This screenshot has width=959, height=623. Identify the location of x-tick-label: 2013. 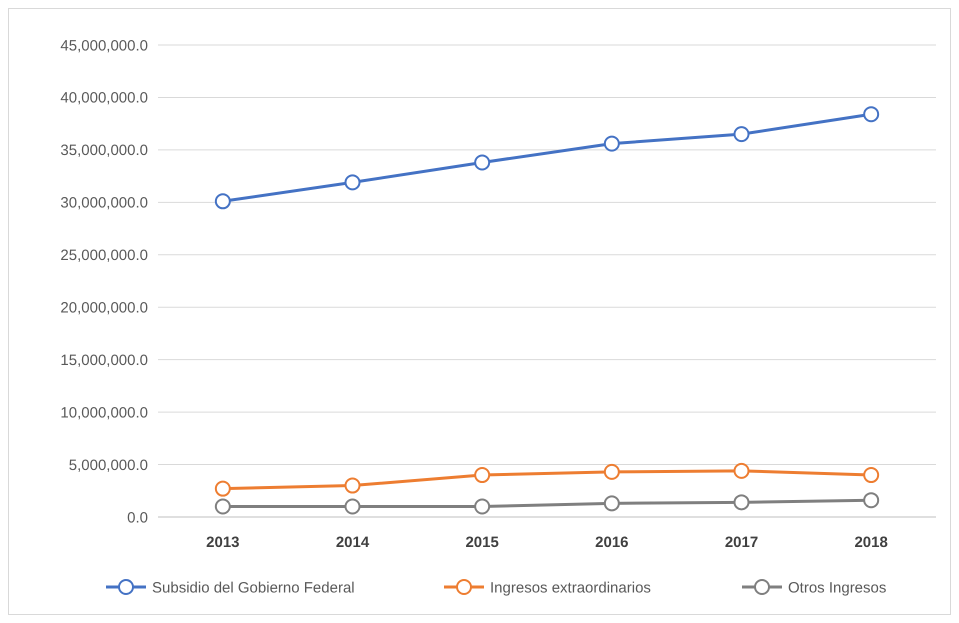
(223, 542).